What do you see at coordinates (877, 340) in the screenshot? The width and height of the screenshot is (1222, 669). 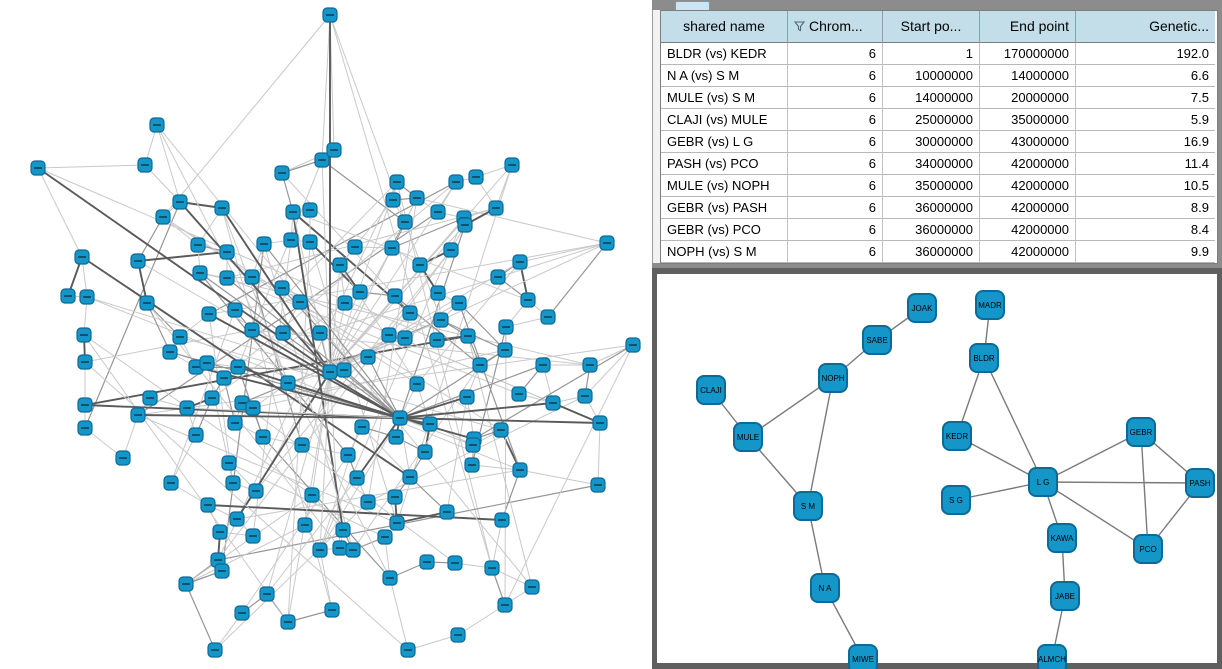 I see `network-node-sabe: SABE` at bounding box center [877, 340].